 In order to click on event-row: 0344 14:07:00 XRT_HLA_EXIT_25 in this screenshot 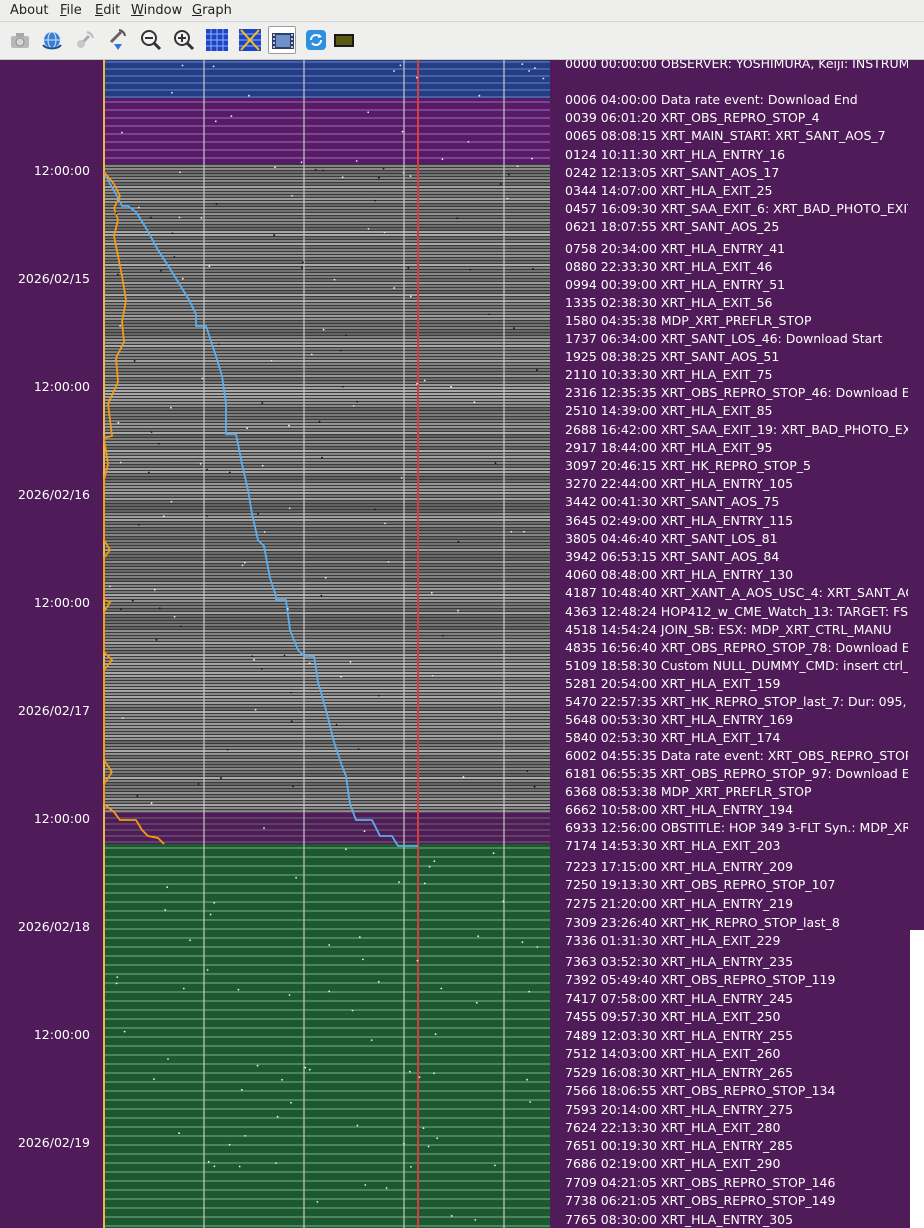, I will do `click(669, 190)`.